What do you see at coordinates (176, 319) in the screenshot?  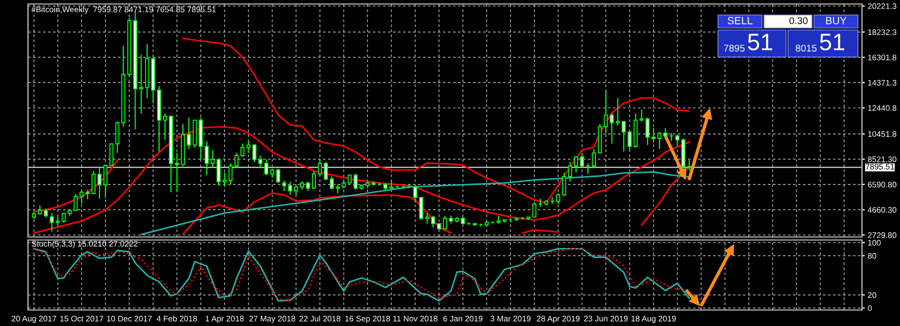 I see `x-tick-label: 4 Feb 2018` at bounding box center [176, 319].